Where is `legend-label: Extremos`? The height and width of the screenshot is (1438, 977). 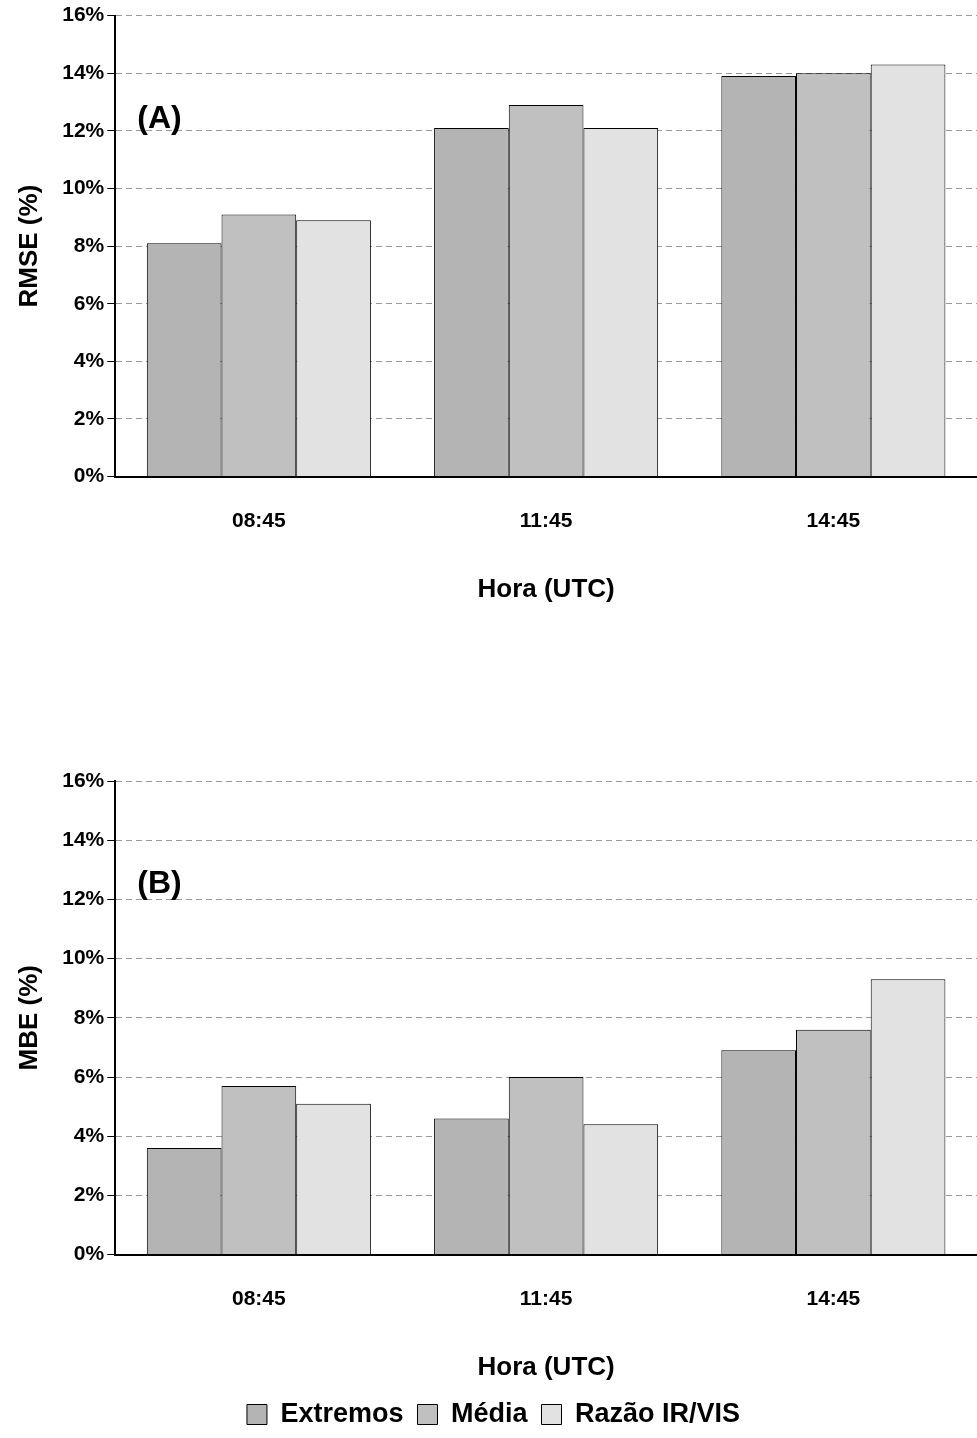
legend-label: Extremos is located at coordinates (342, 1412).